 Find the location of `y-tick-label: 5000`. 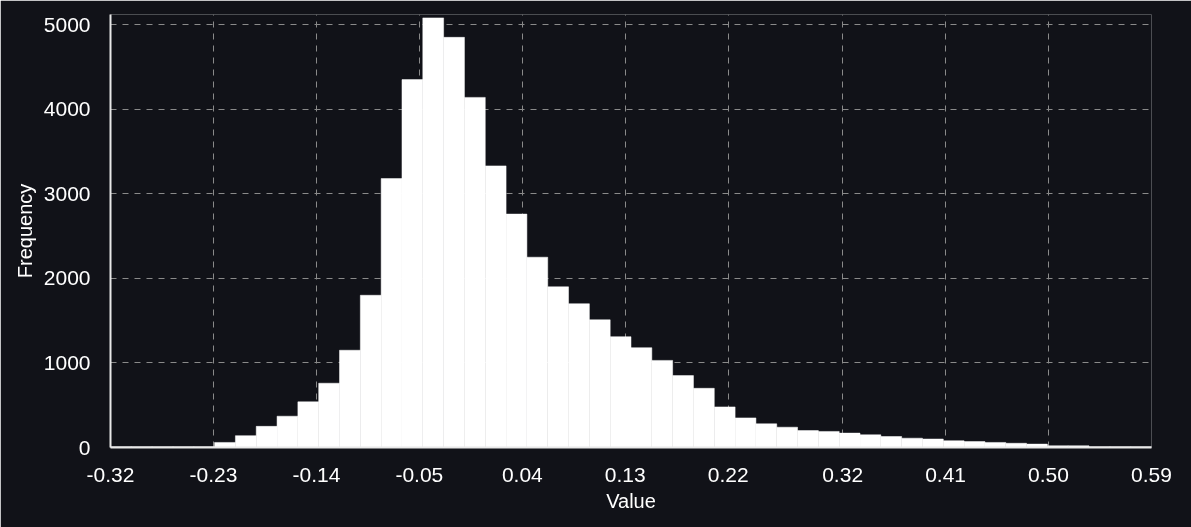

y-tick-label: 5000 is located at coordinates (67, 24).